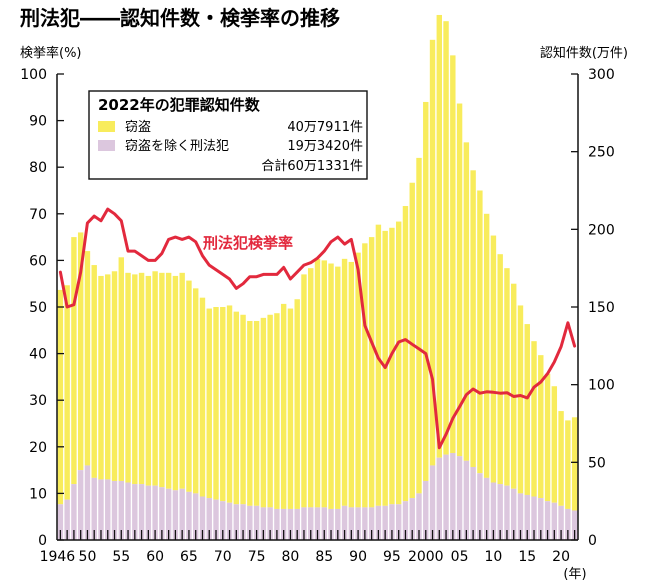 The width and height of the screenshot is (656, 580). I want to click on bar-other-1947, so click(67, 519).